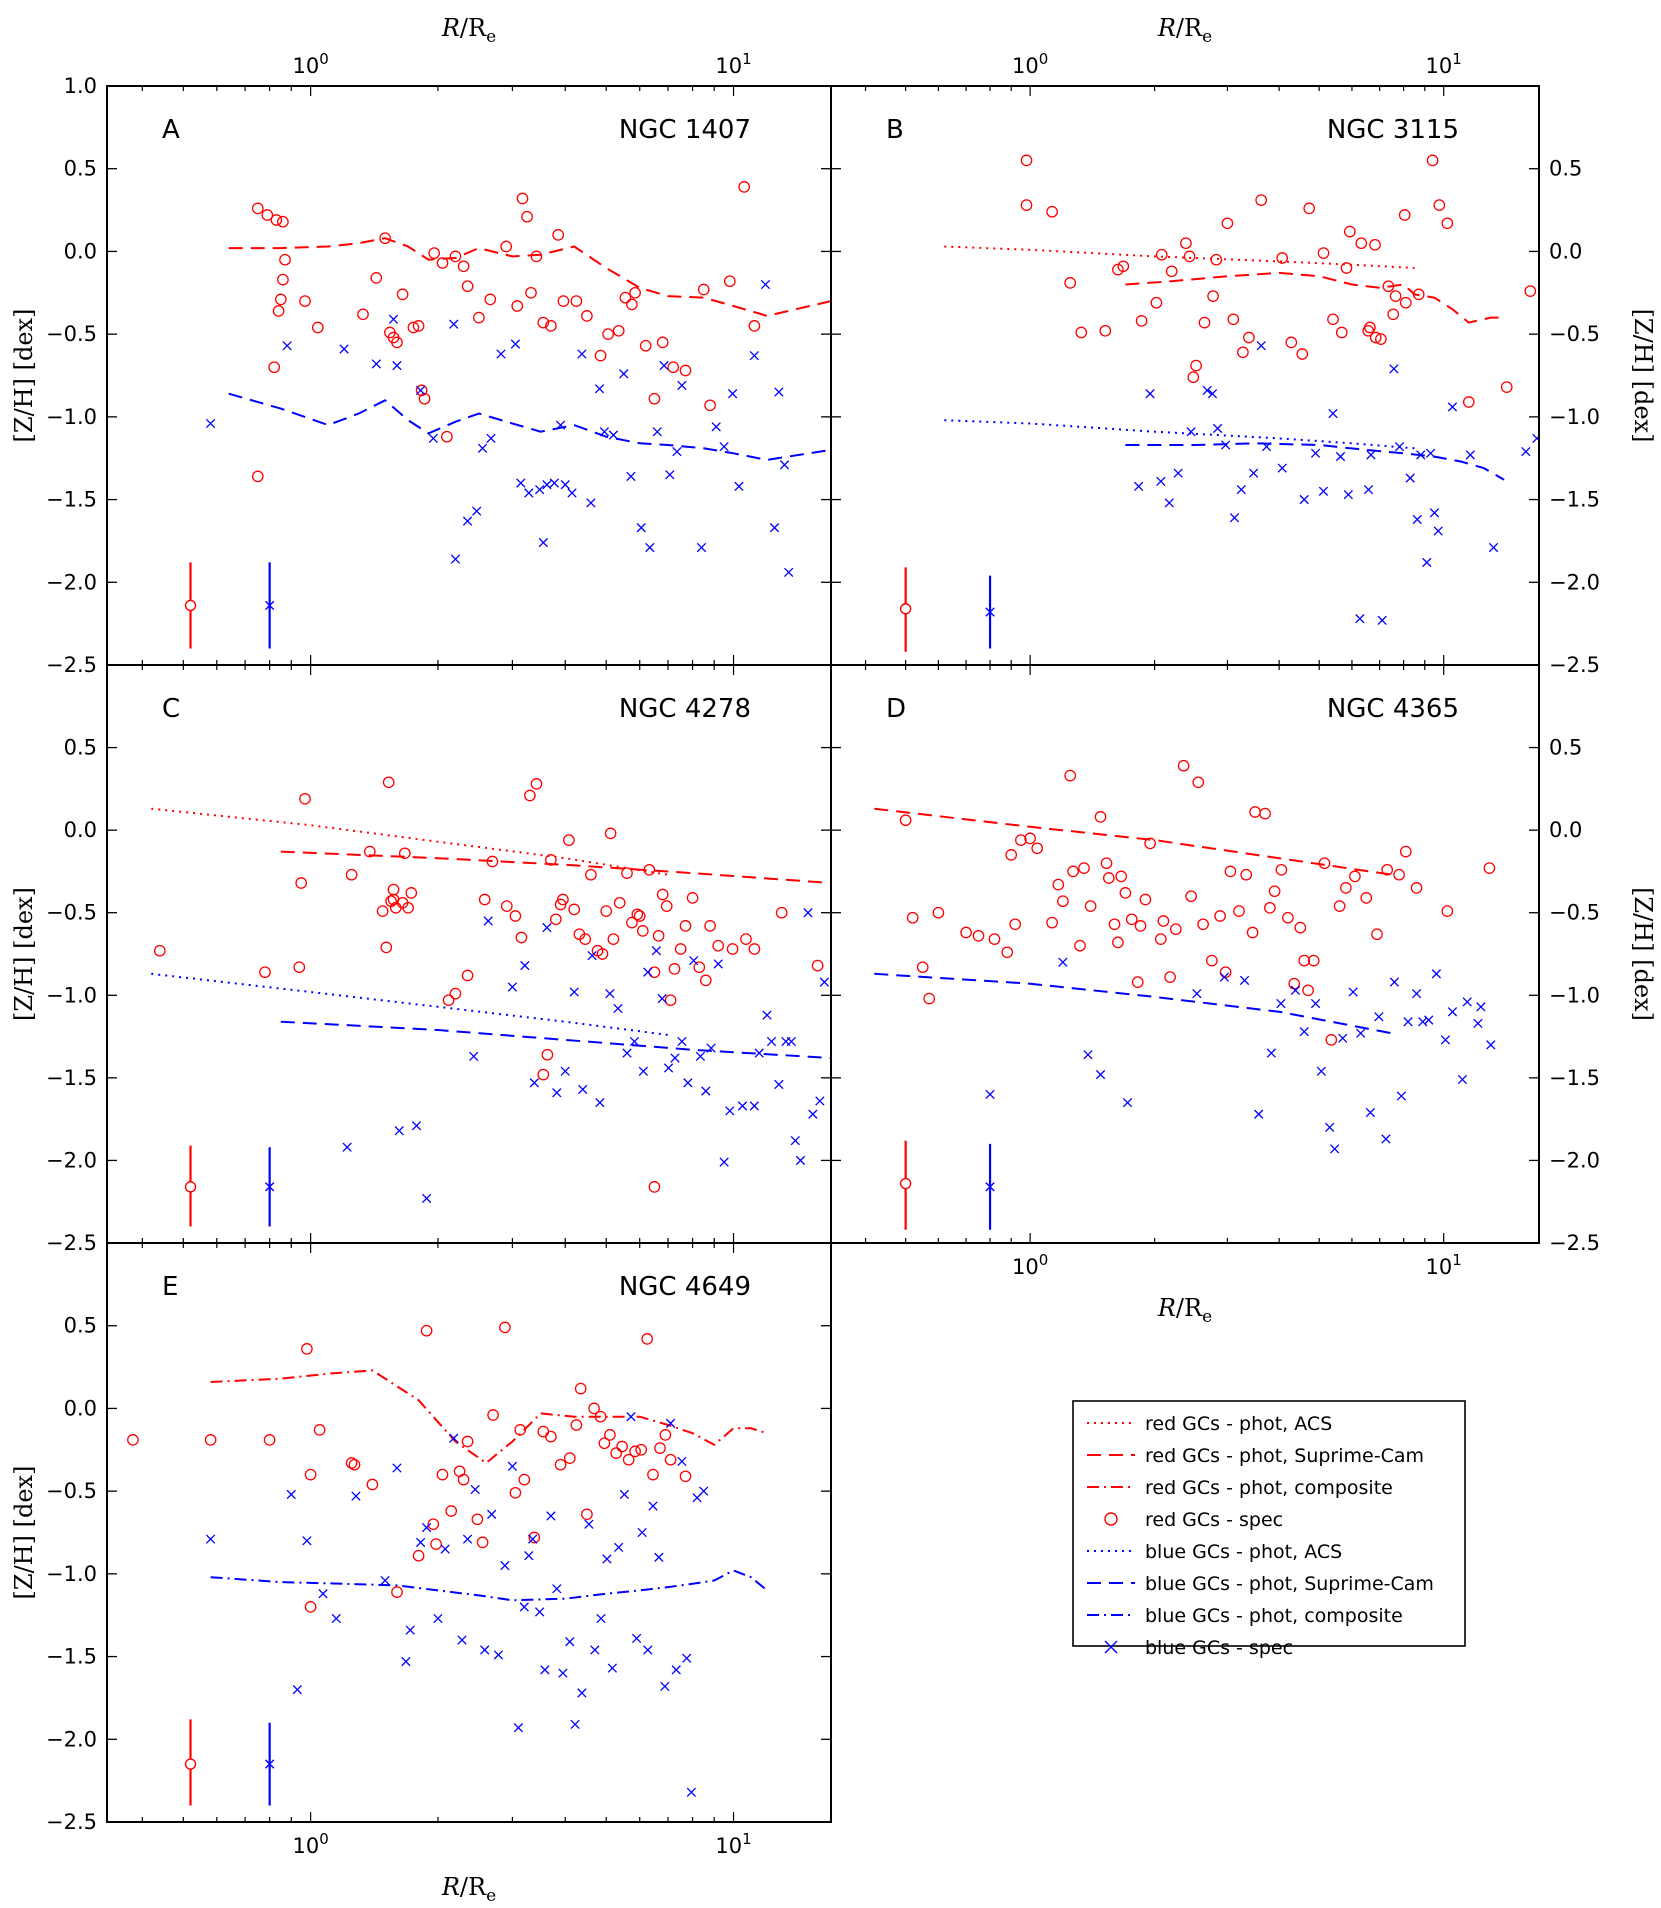  What do you see at coordinates (80, 830) in the screenshot?
I see `y-tick-label: 0.0` at bounding box center [80, 830].